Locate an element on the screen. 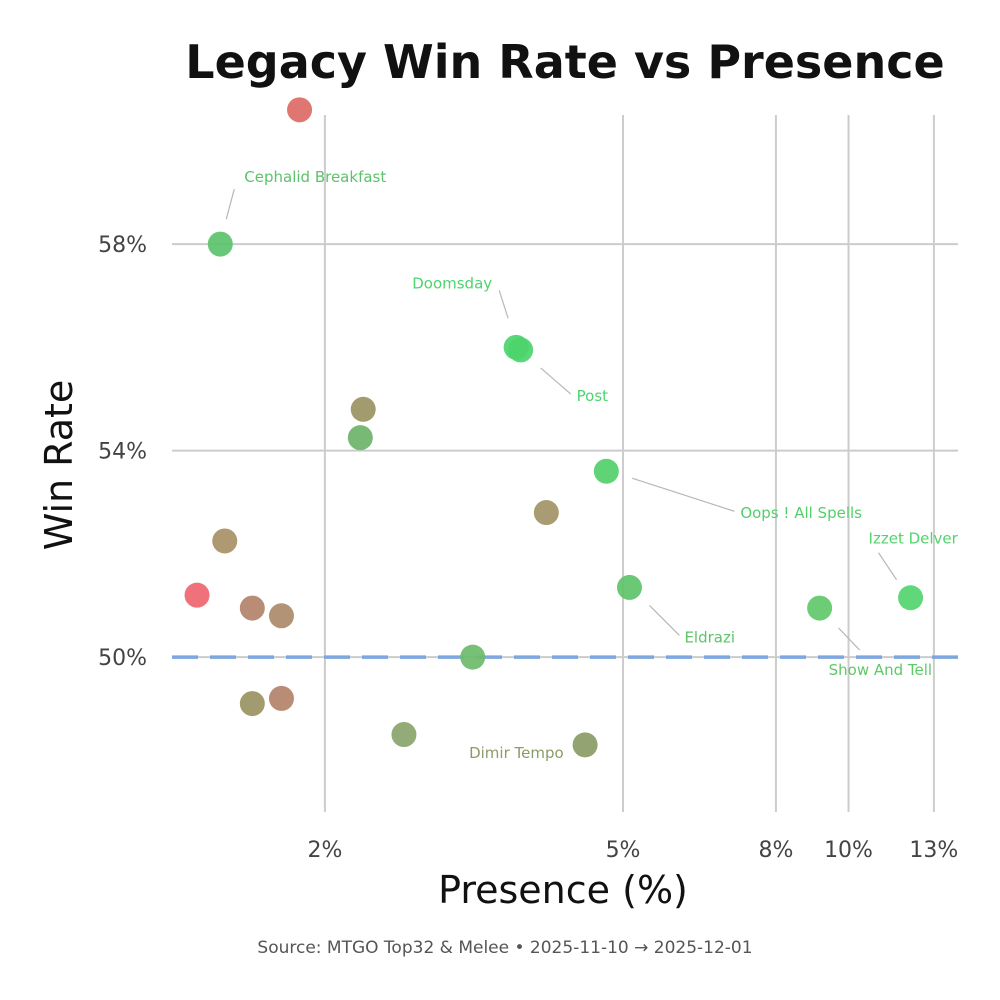  y-axis-title: Win Rate is located at coordinates (59, 465).